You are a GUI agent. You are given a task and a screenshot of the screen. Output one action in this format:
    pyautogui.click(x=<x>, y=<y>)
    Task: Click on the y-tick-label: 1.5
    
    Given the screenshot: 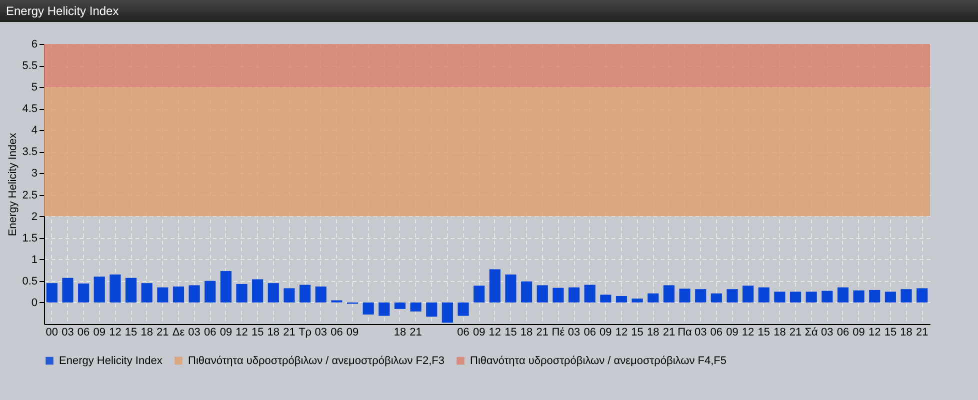 What is the action you would take?
    pyautogui.click(x=30, y=238)
    